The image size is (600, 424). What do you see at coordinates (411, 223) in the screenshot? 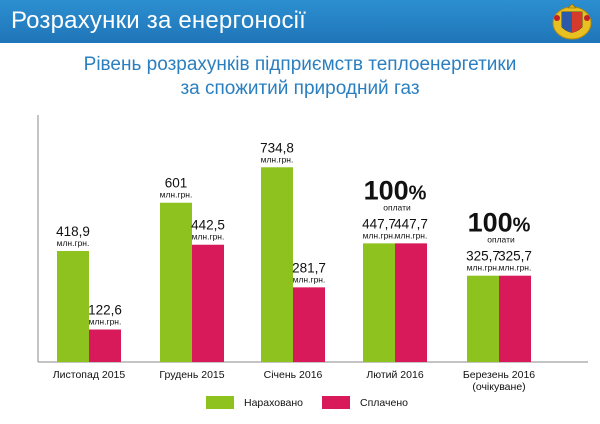
I see `data-label-paid: 447,7` at bounding box center [411, 223].